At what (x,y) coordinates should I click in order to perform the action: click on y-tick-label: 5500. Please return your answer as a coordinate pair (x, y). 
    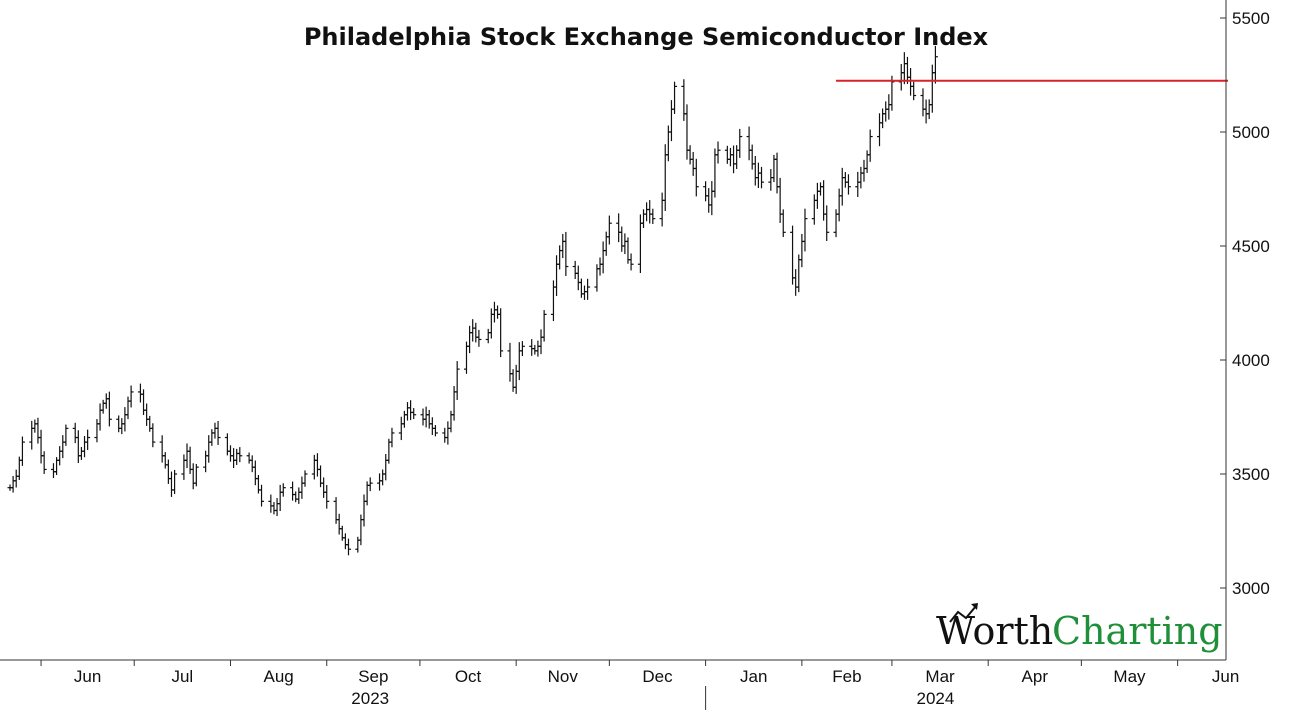
    Looking at the image, I should click on (1251, 18).